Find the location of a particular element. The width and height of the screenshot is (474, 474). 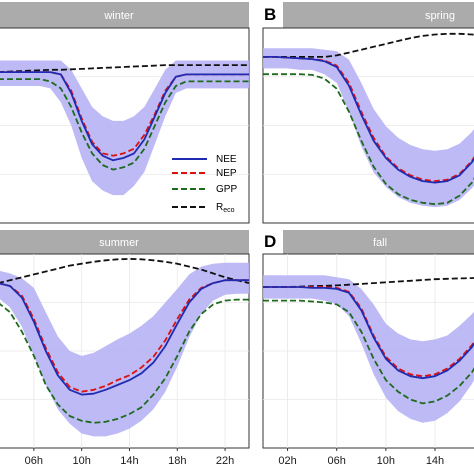

line-nee-spring is located at coordinates (368, 120).